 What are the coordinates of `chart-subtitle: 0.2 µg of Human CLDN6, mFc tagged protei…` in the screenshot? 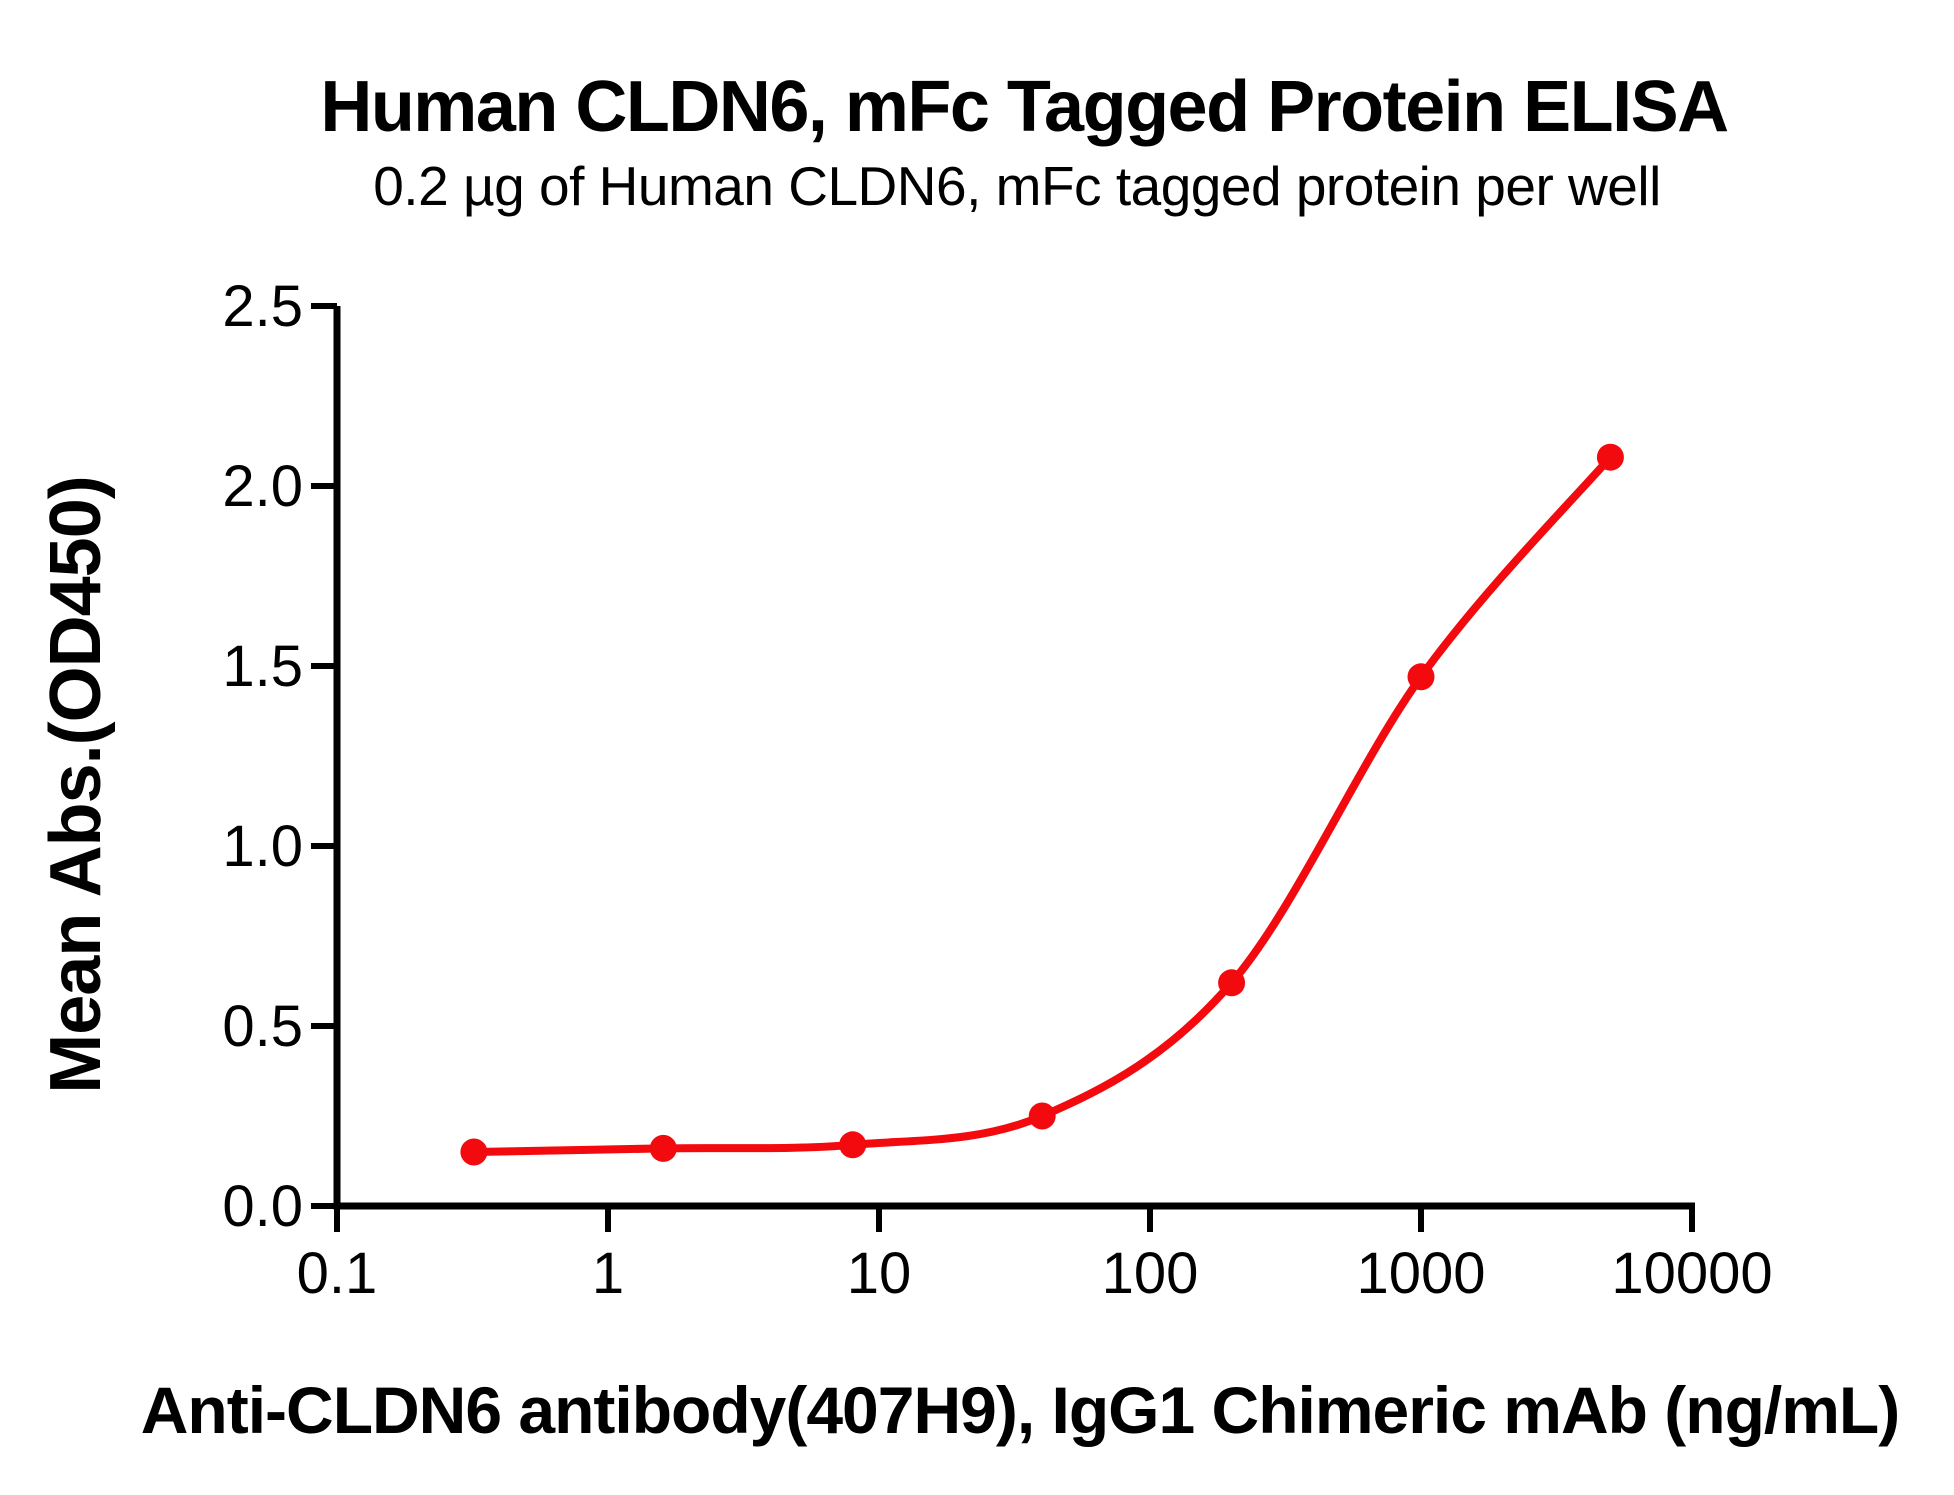 It's located at (1017, 186).